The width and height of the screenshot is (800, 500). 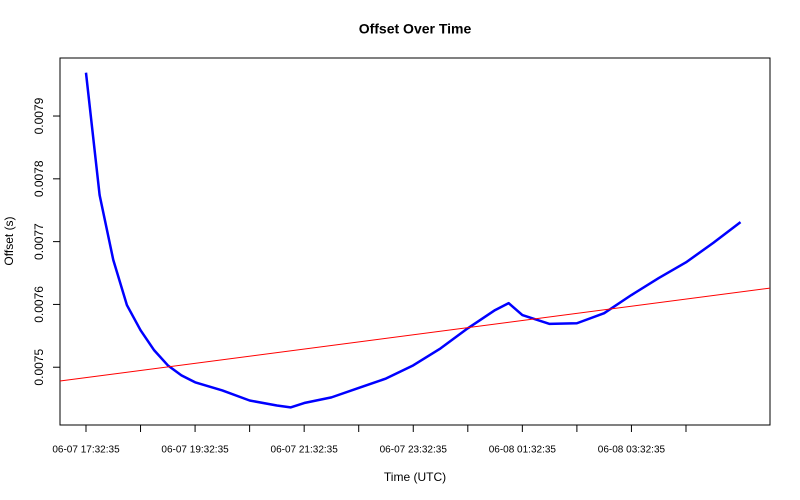 I want to click on x-tick-label: 06-07 17:32:35, so click(x=86, y=450).